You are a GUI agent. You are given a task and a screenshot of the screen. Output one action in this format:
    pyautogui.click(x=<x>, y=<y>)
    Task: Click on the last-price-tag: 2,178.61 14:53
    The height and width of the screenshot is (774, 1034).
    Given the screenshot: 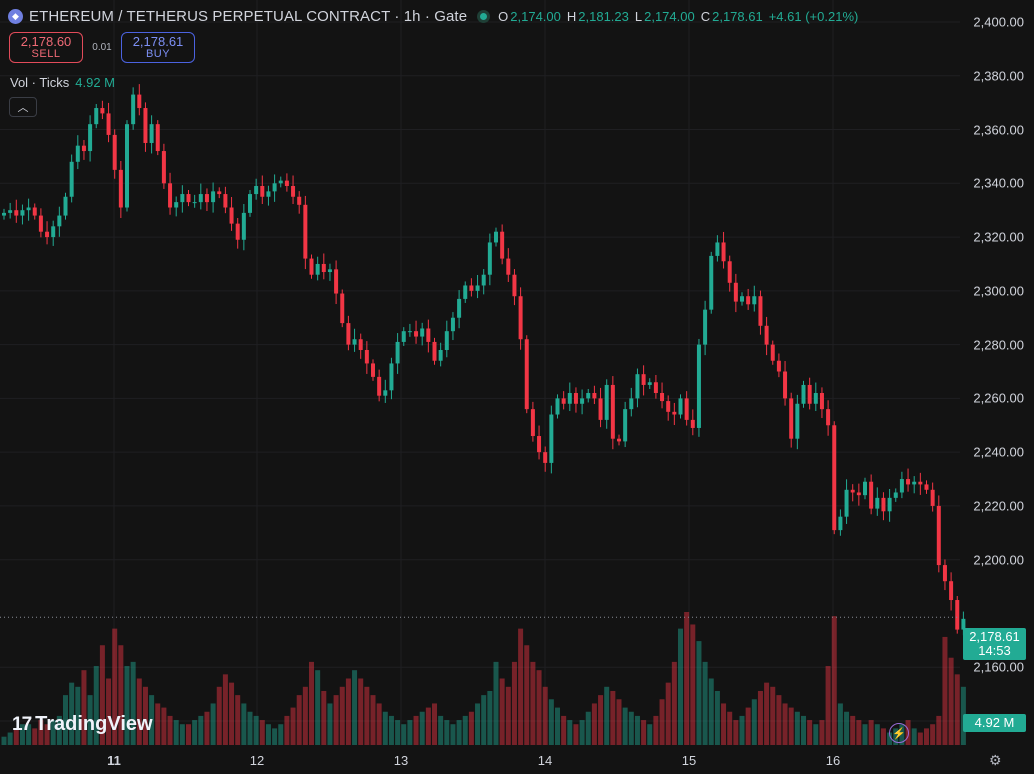 What is the action you would take?
    pyautogui.click(x=994, y=644)
    